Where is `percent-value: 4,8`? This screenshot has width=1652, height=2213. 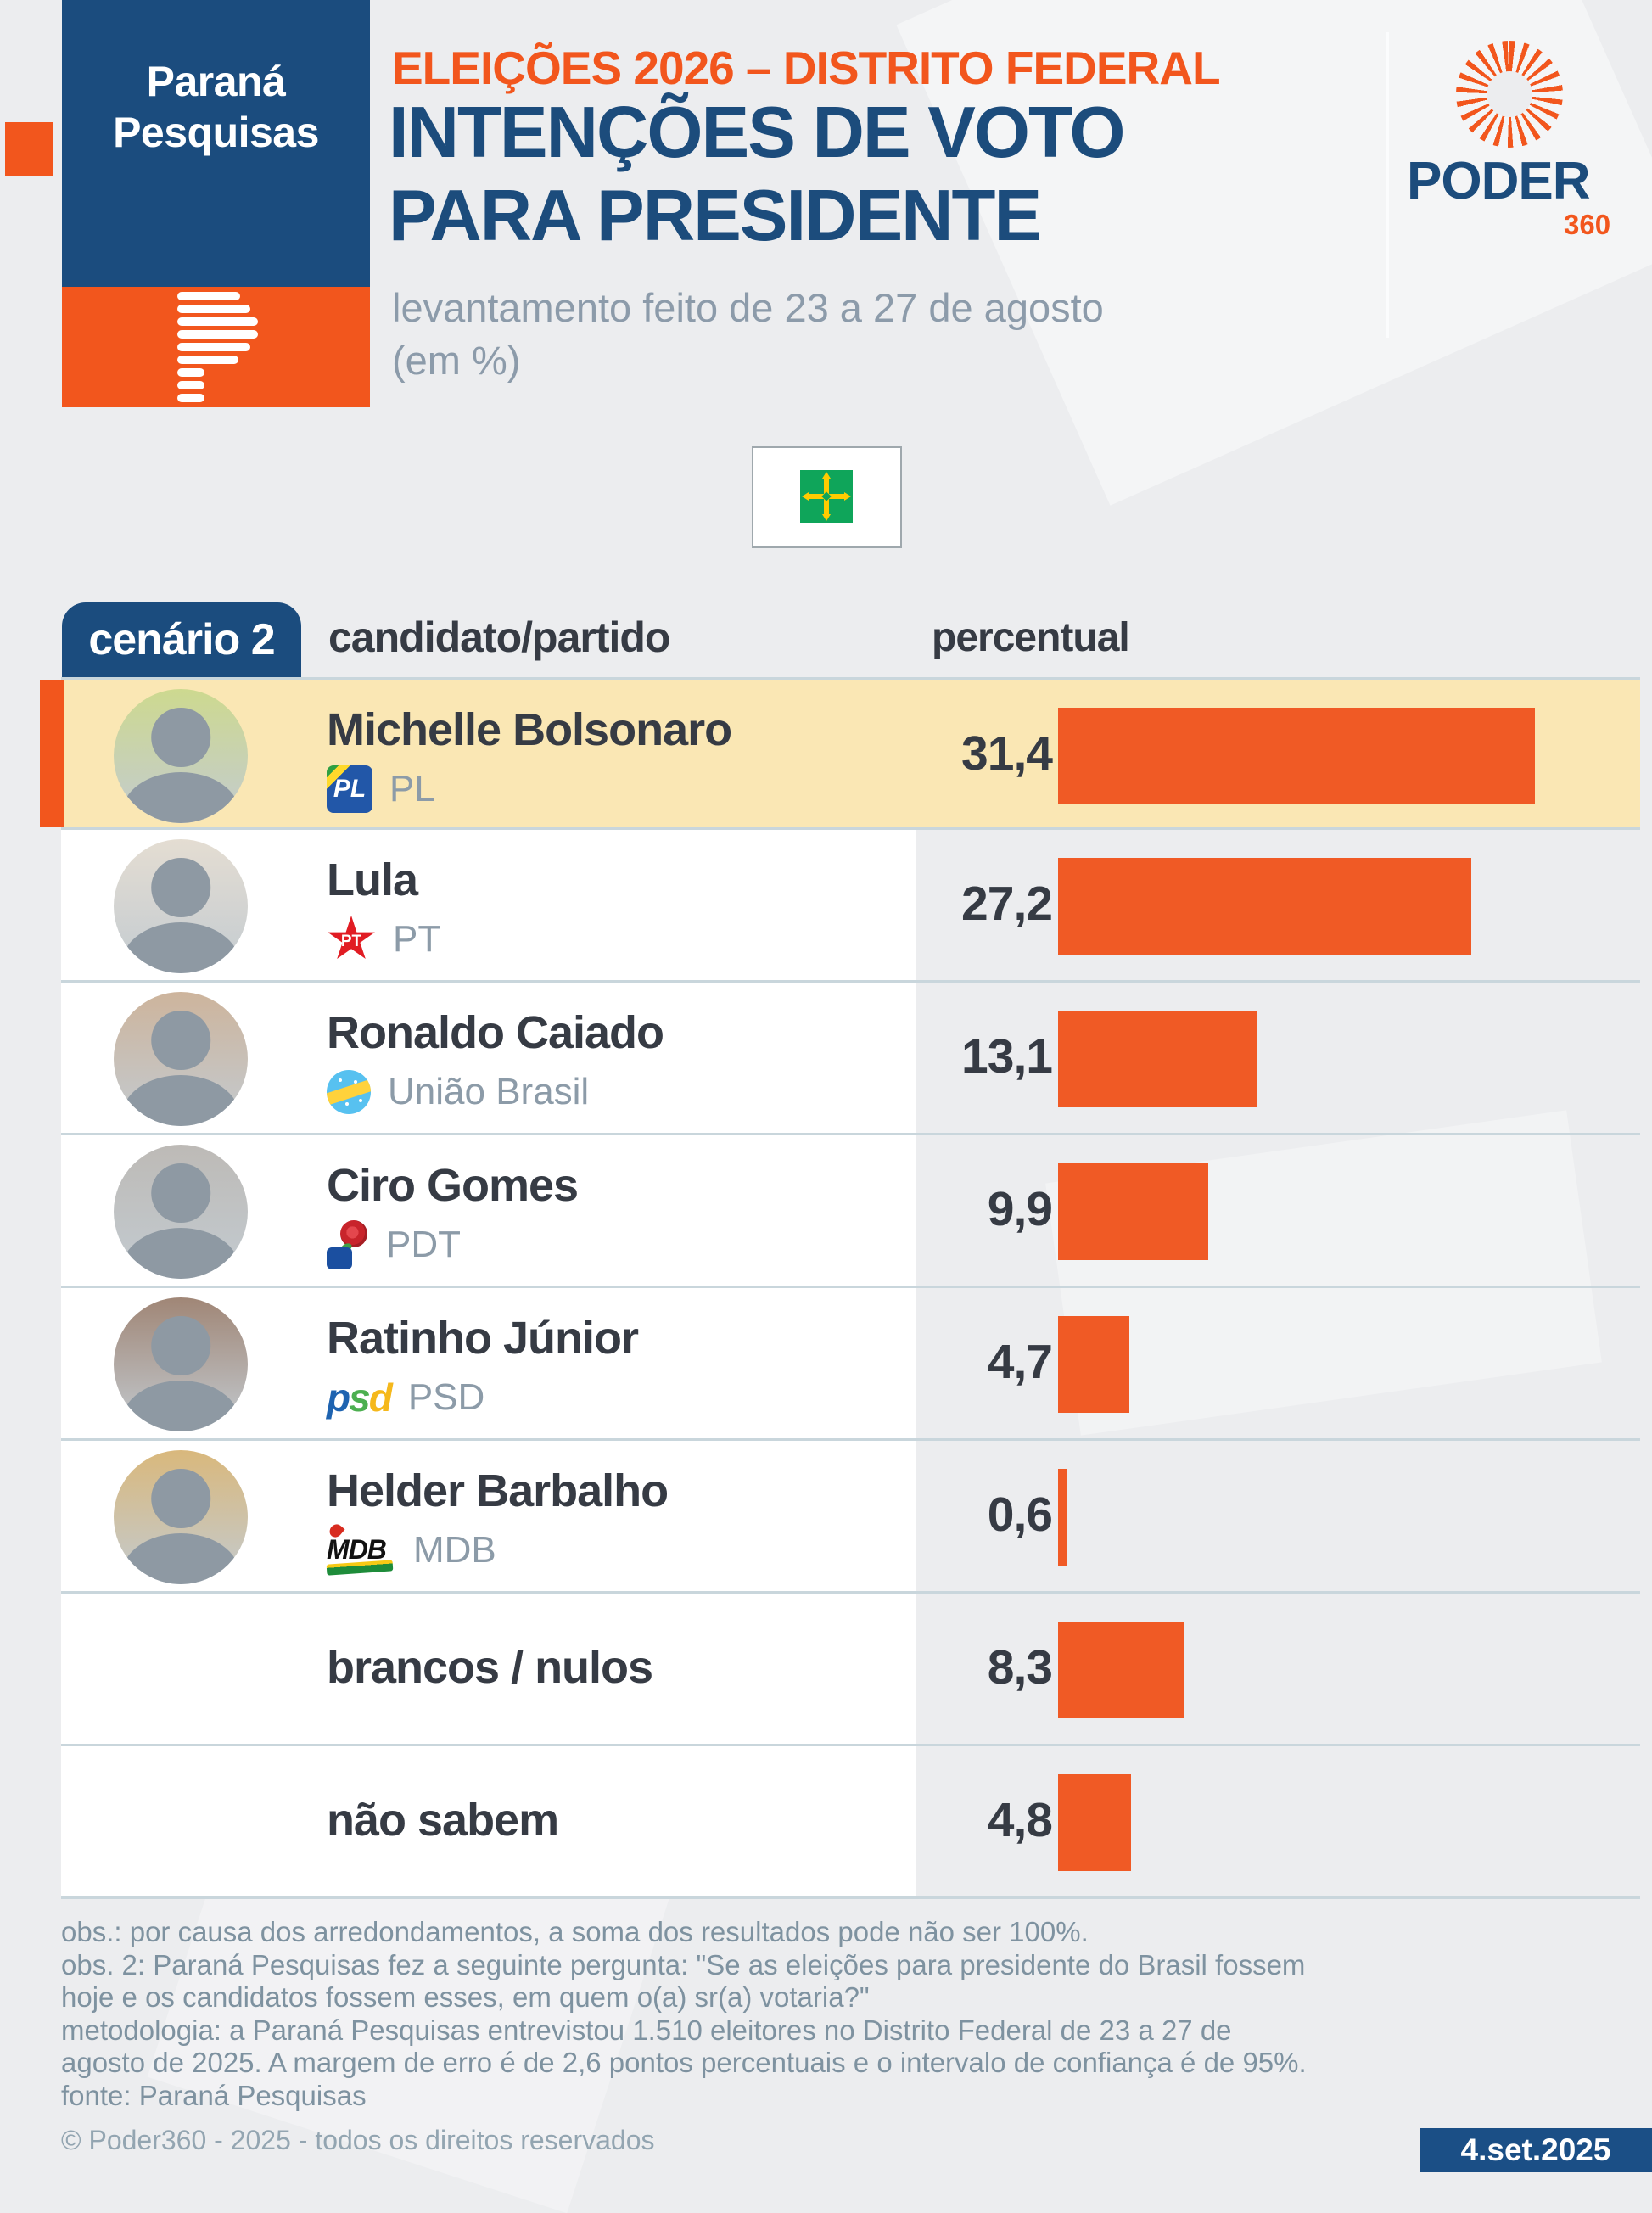 percent-value: 4,8 is located at coordinates (1020, 1820).